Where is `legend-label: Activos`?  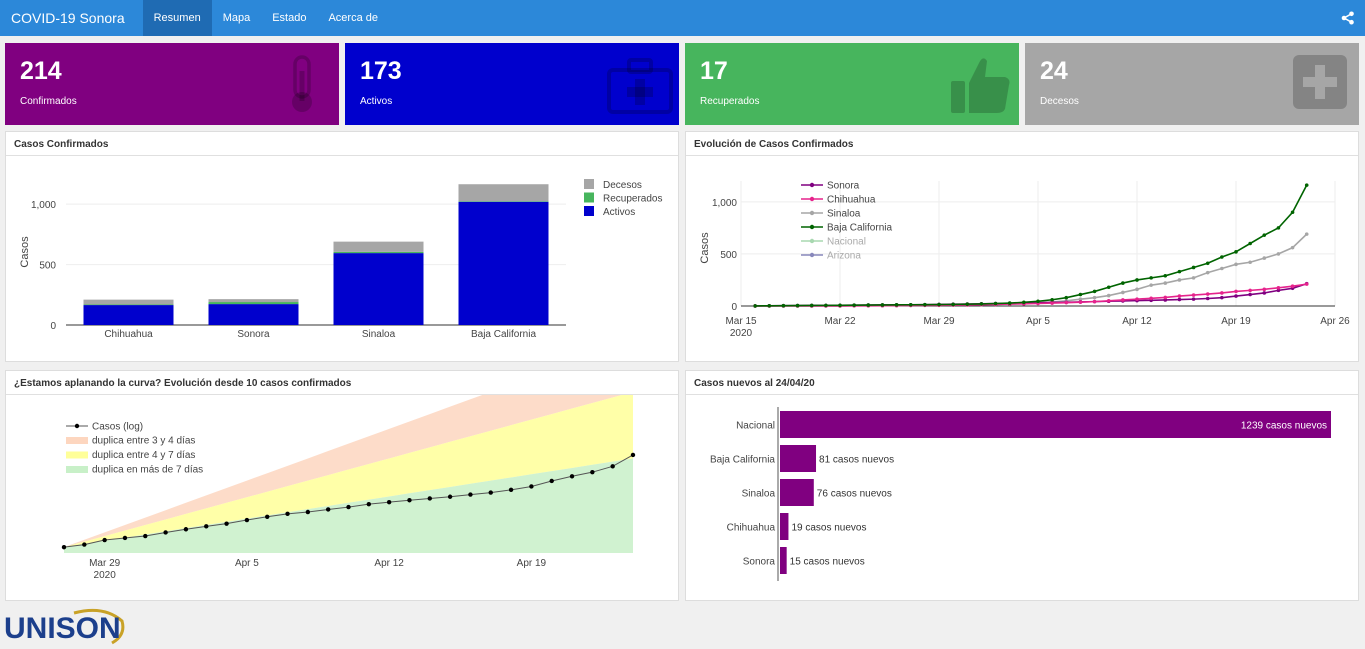
legend-label: Activos is located at coordinates (619, 212).